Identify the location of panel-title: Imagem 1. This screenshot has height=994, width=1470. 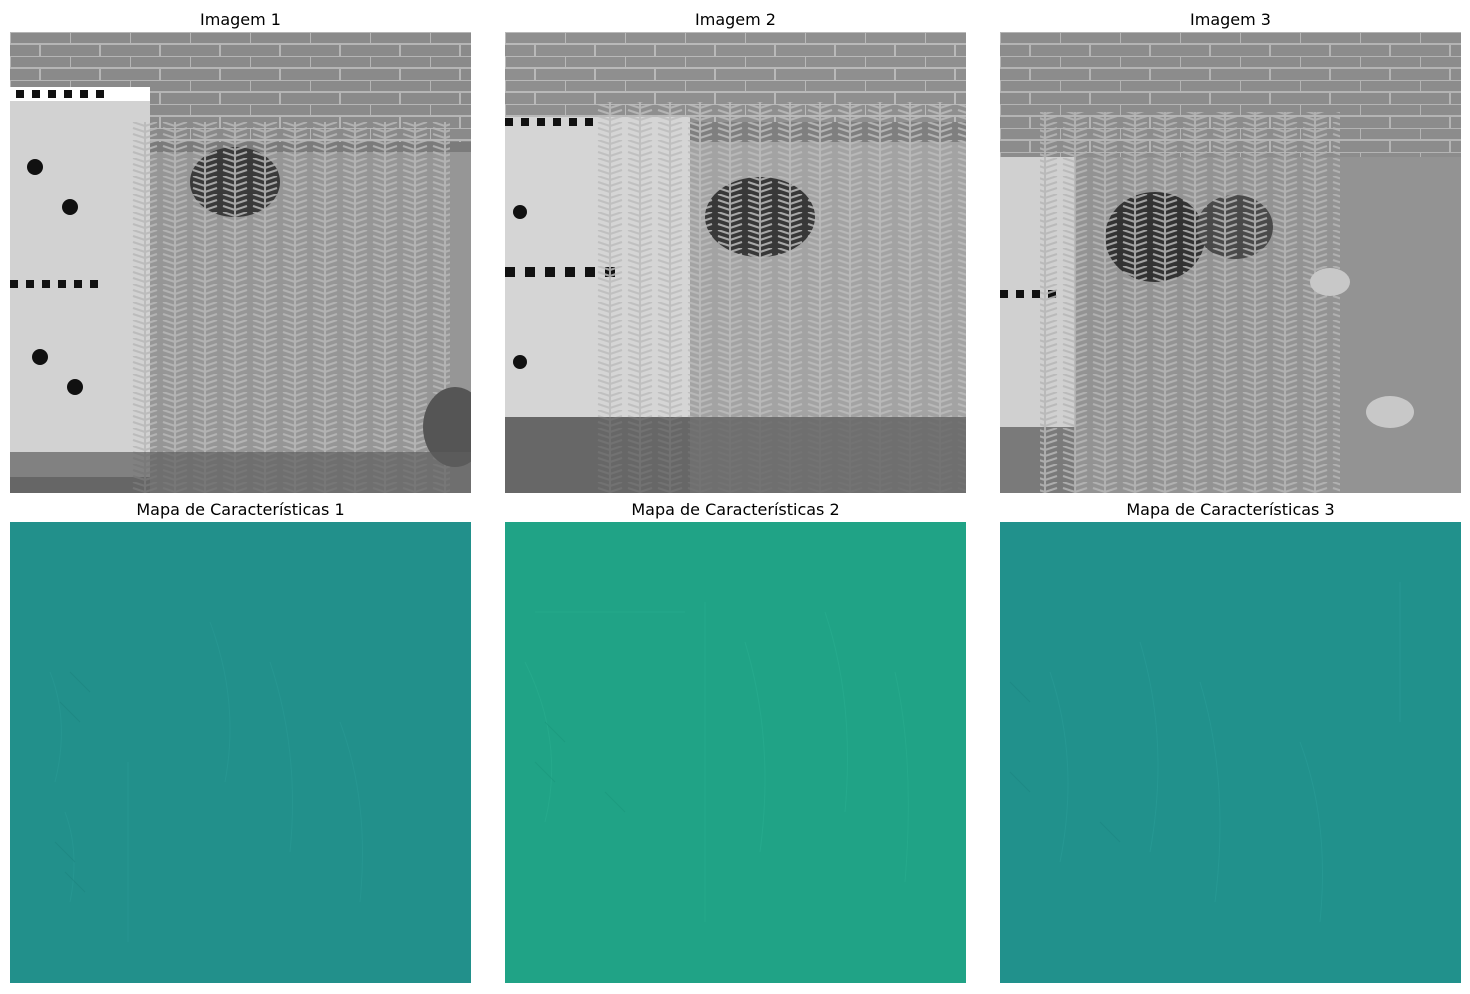
(240, 19).